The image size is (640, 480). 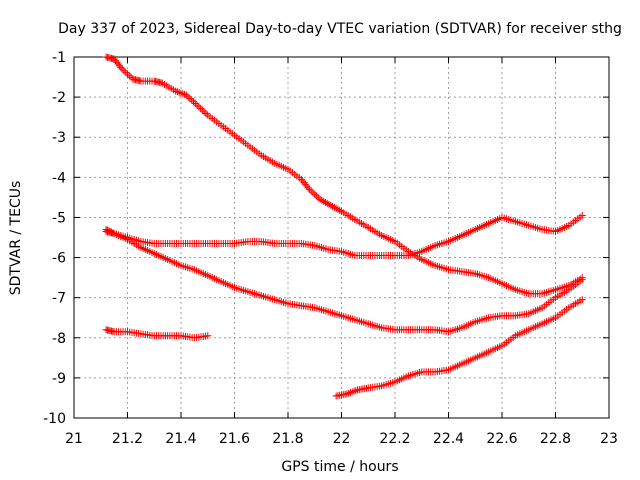 What do you see at coordinates (394, 439) in the screenshot?
I see `x-tick-label: 22.2` at bounding box center [394, 439].